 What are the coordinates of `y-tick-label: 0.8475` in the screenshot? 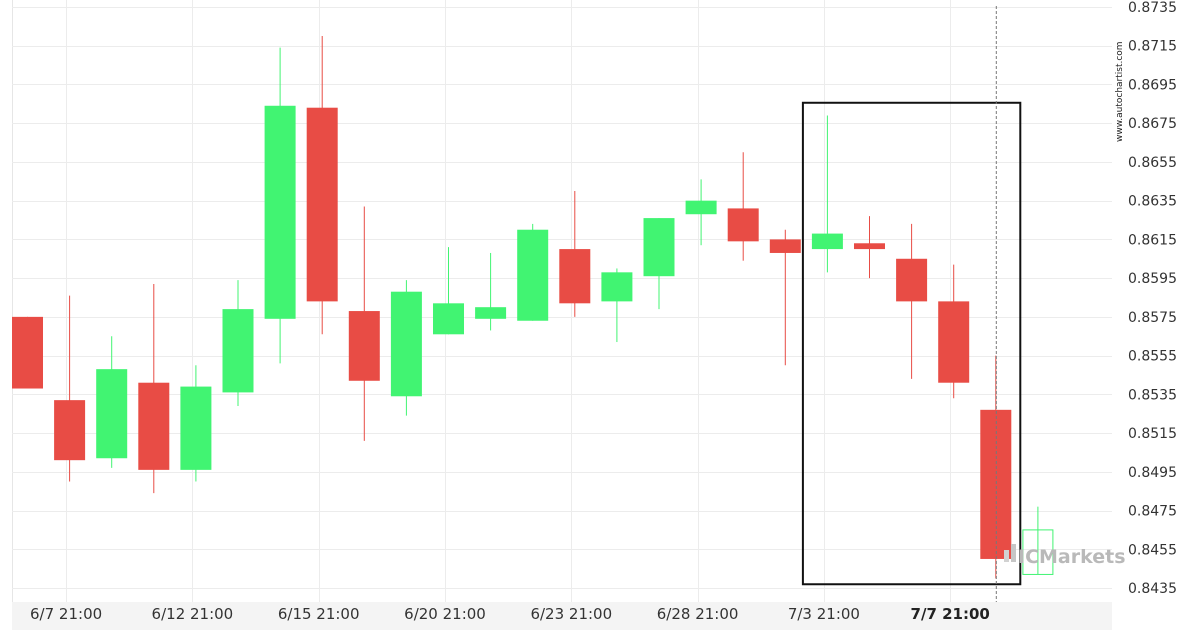 It's located at (1152, 512).